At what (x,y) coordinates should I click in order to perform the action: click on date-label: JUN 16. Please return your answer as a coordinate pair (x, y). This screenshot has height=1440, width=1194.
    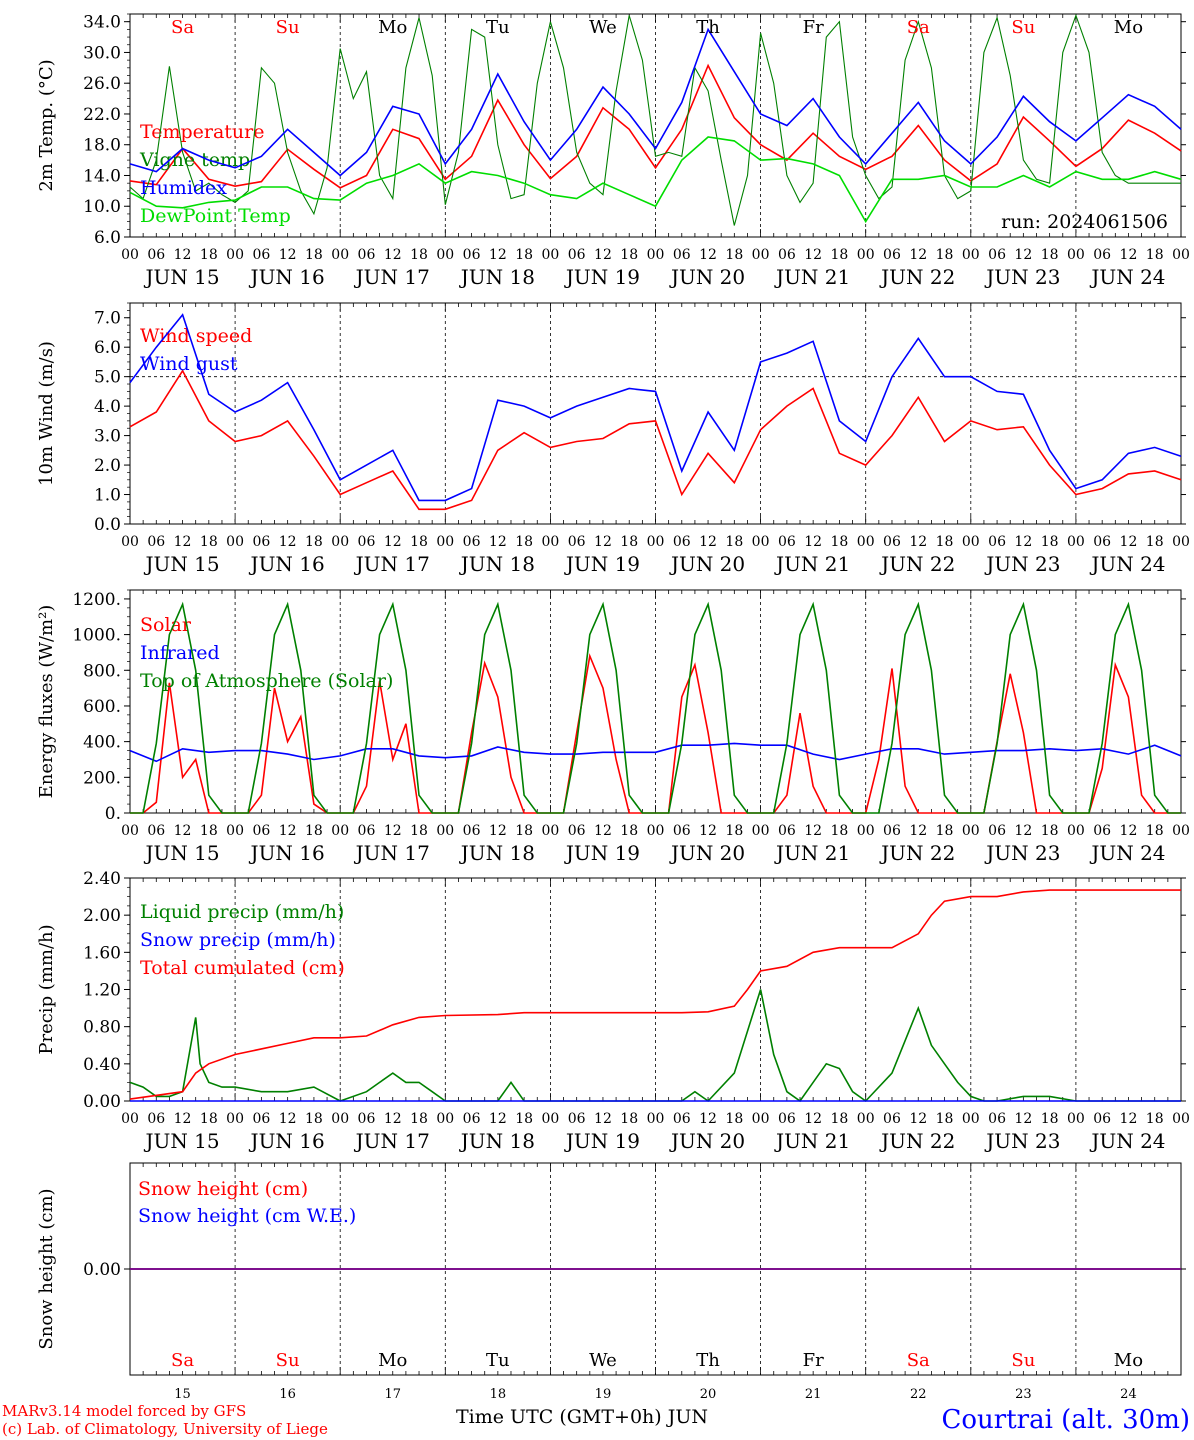
    Looking at the image, I should click on (287, 1141).